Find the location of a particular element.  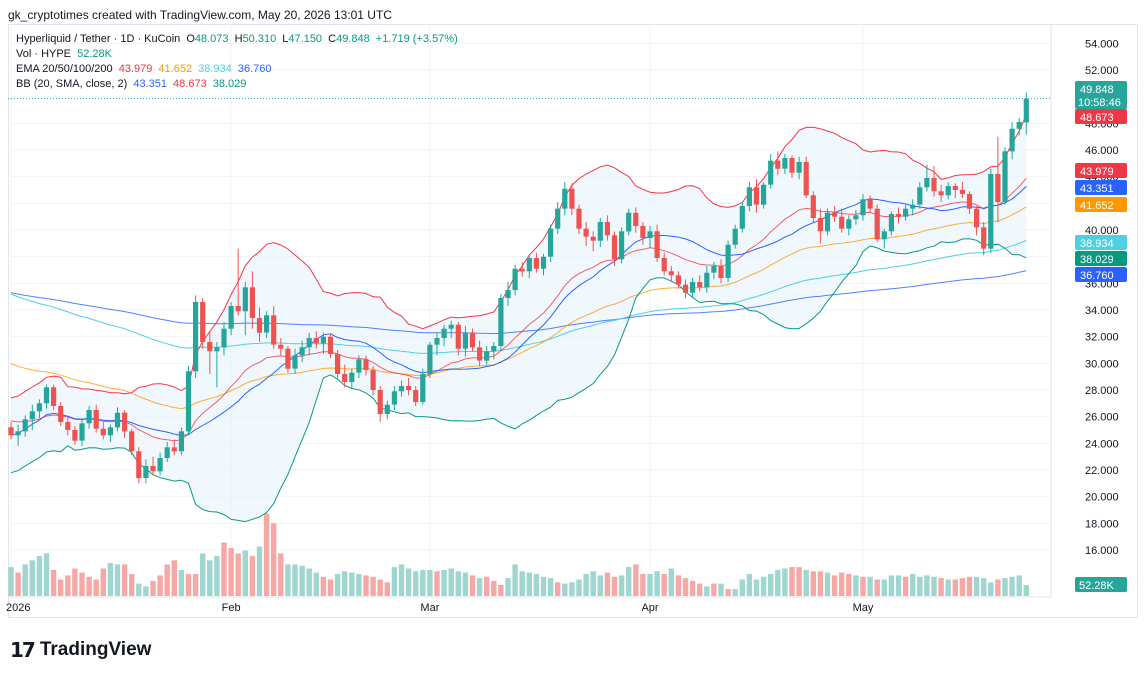

tradingview-logo: 17 TradingView is located at coordinates (80, 650).